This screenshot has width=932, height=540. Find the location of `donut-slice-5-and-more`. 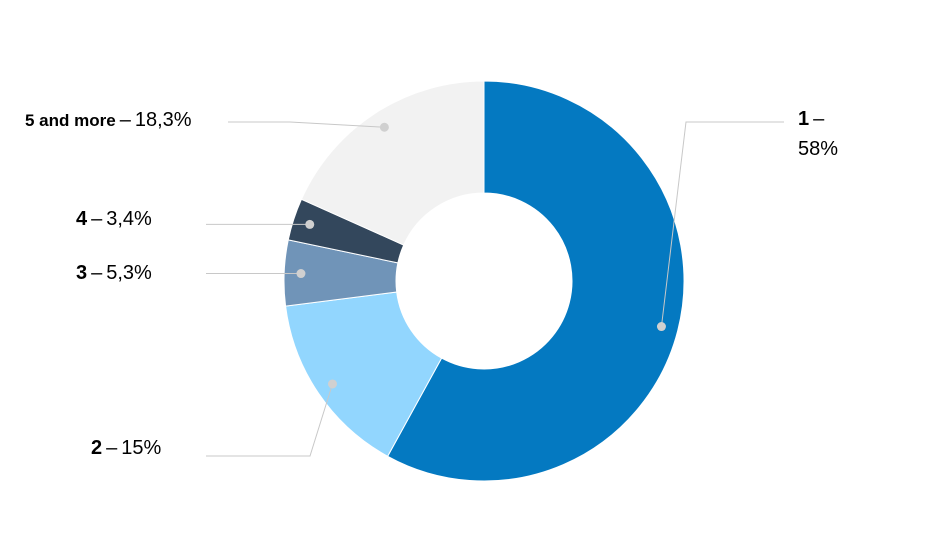

donut-slice-5-and-more is located at coordinates (392, 163).